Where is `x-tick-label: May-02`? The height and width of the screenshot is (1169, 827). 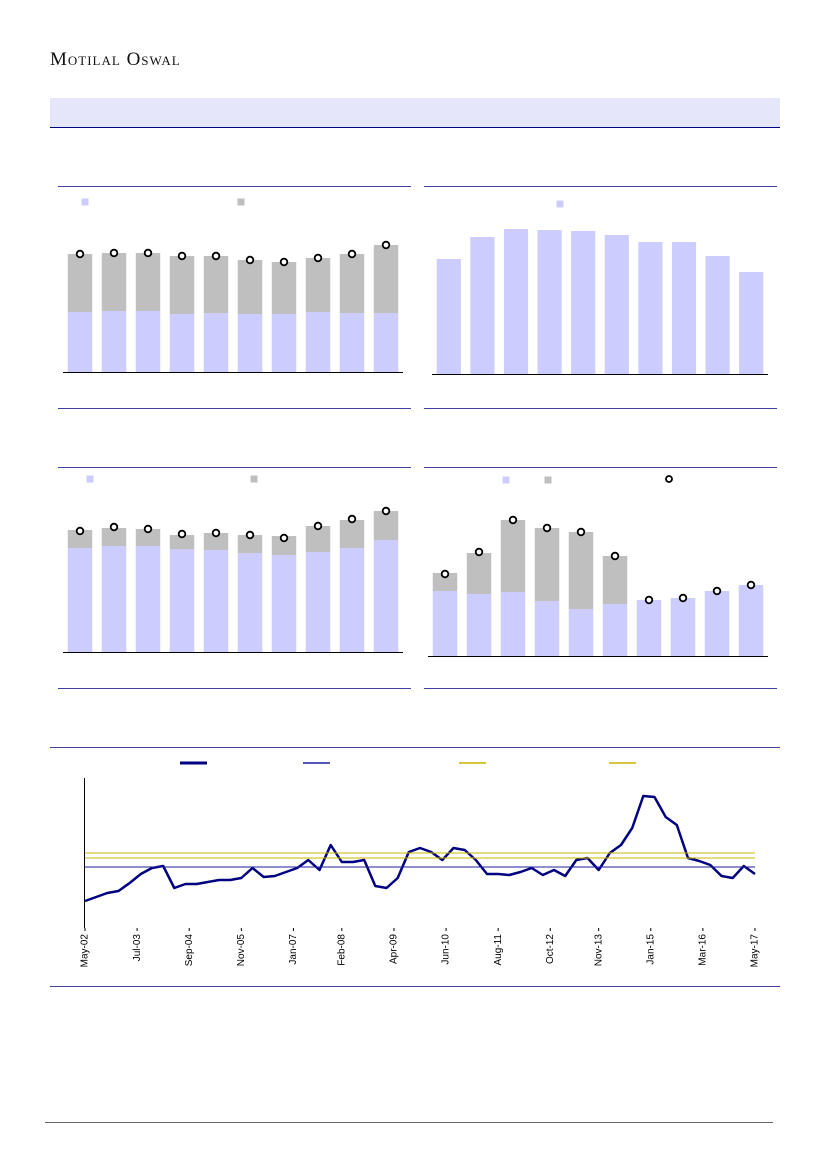 x-tick-label: May-02 is located at coordinates (85, 951).